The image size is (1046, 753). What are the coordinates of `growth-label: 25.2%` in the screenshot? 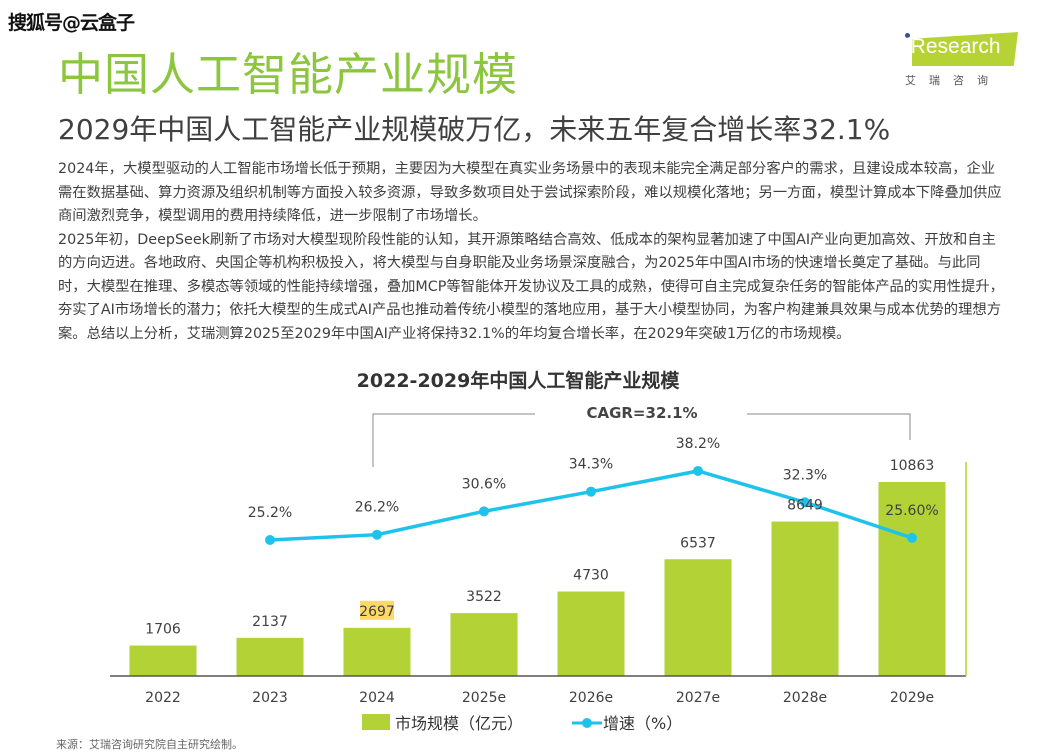 It's located at (270, 513).